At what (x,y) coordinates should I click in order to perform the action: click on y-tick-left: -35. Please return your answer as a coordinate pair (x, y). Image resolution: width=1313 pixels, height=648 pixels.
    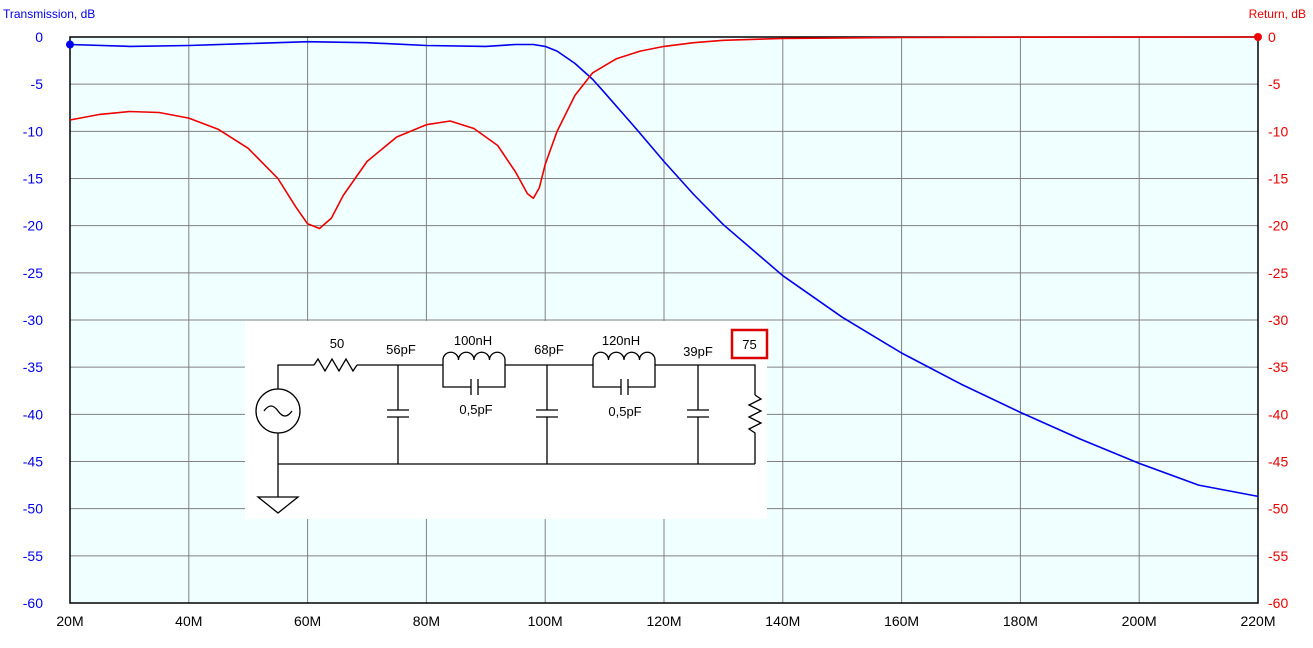
    Looking at the image, I should click on (33, 367).